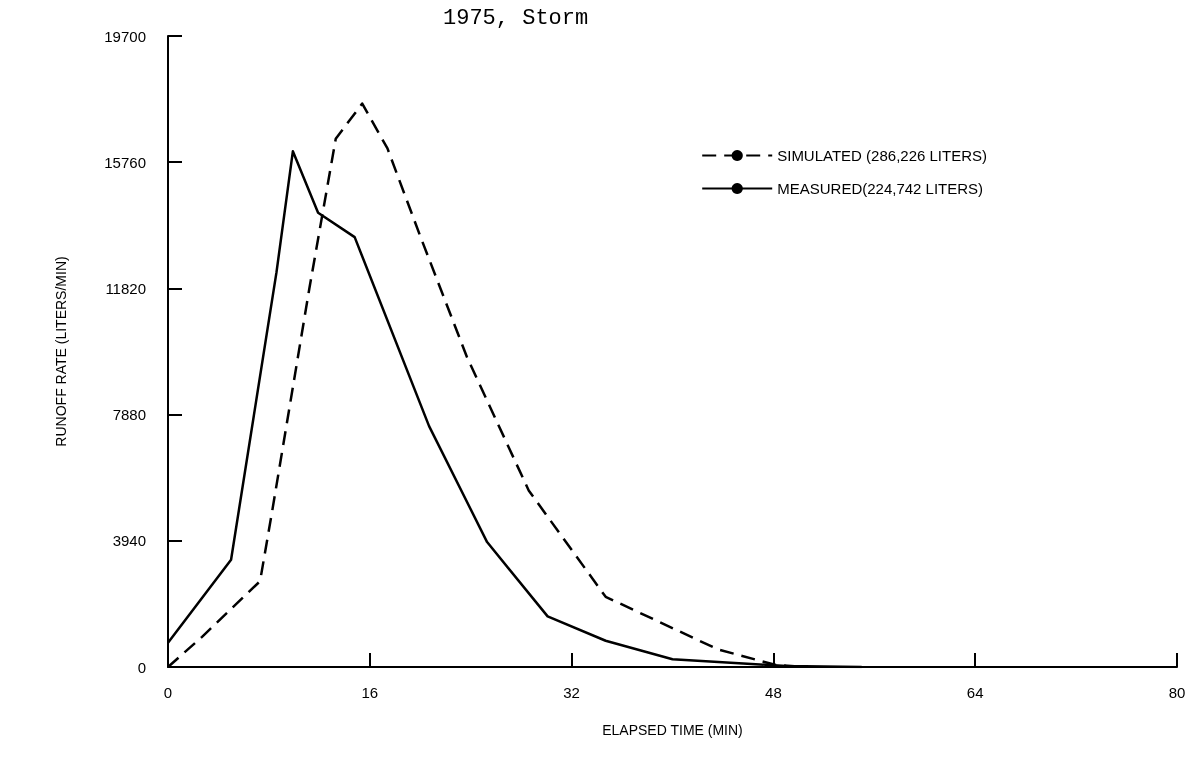 The height and width of the screenshot is (766, 1200). I want to click on x-tick-label: 32, so click(571, 692).